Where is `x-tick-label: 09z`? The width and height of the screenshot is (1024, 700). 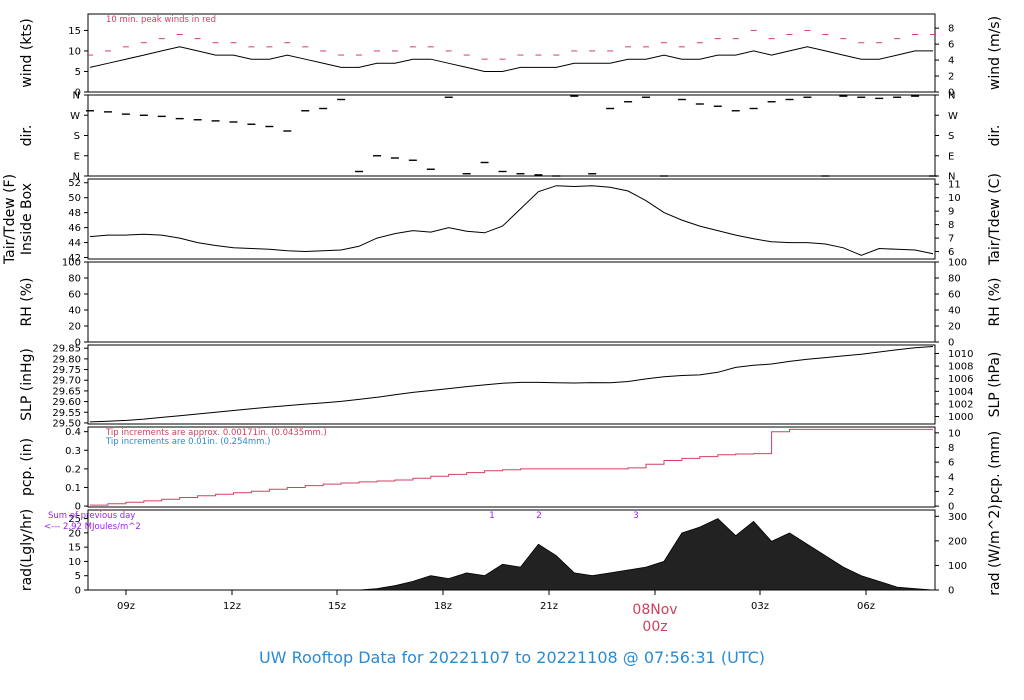 x-tick-label: 09z is located at coordinates (126, 606).